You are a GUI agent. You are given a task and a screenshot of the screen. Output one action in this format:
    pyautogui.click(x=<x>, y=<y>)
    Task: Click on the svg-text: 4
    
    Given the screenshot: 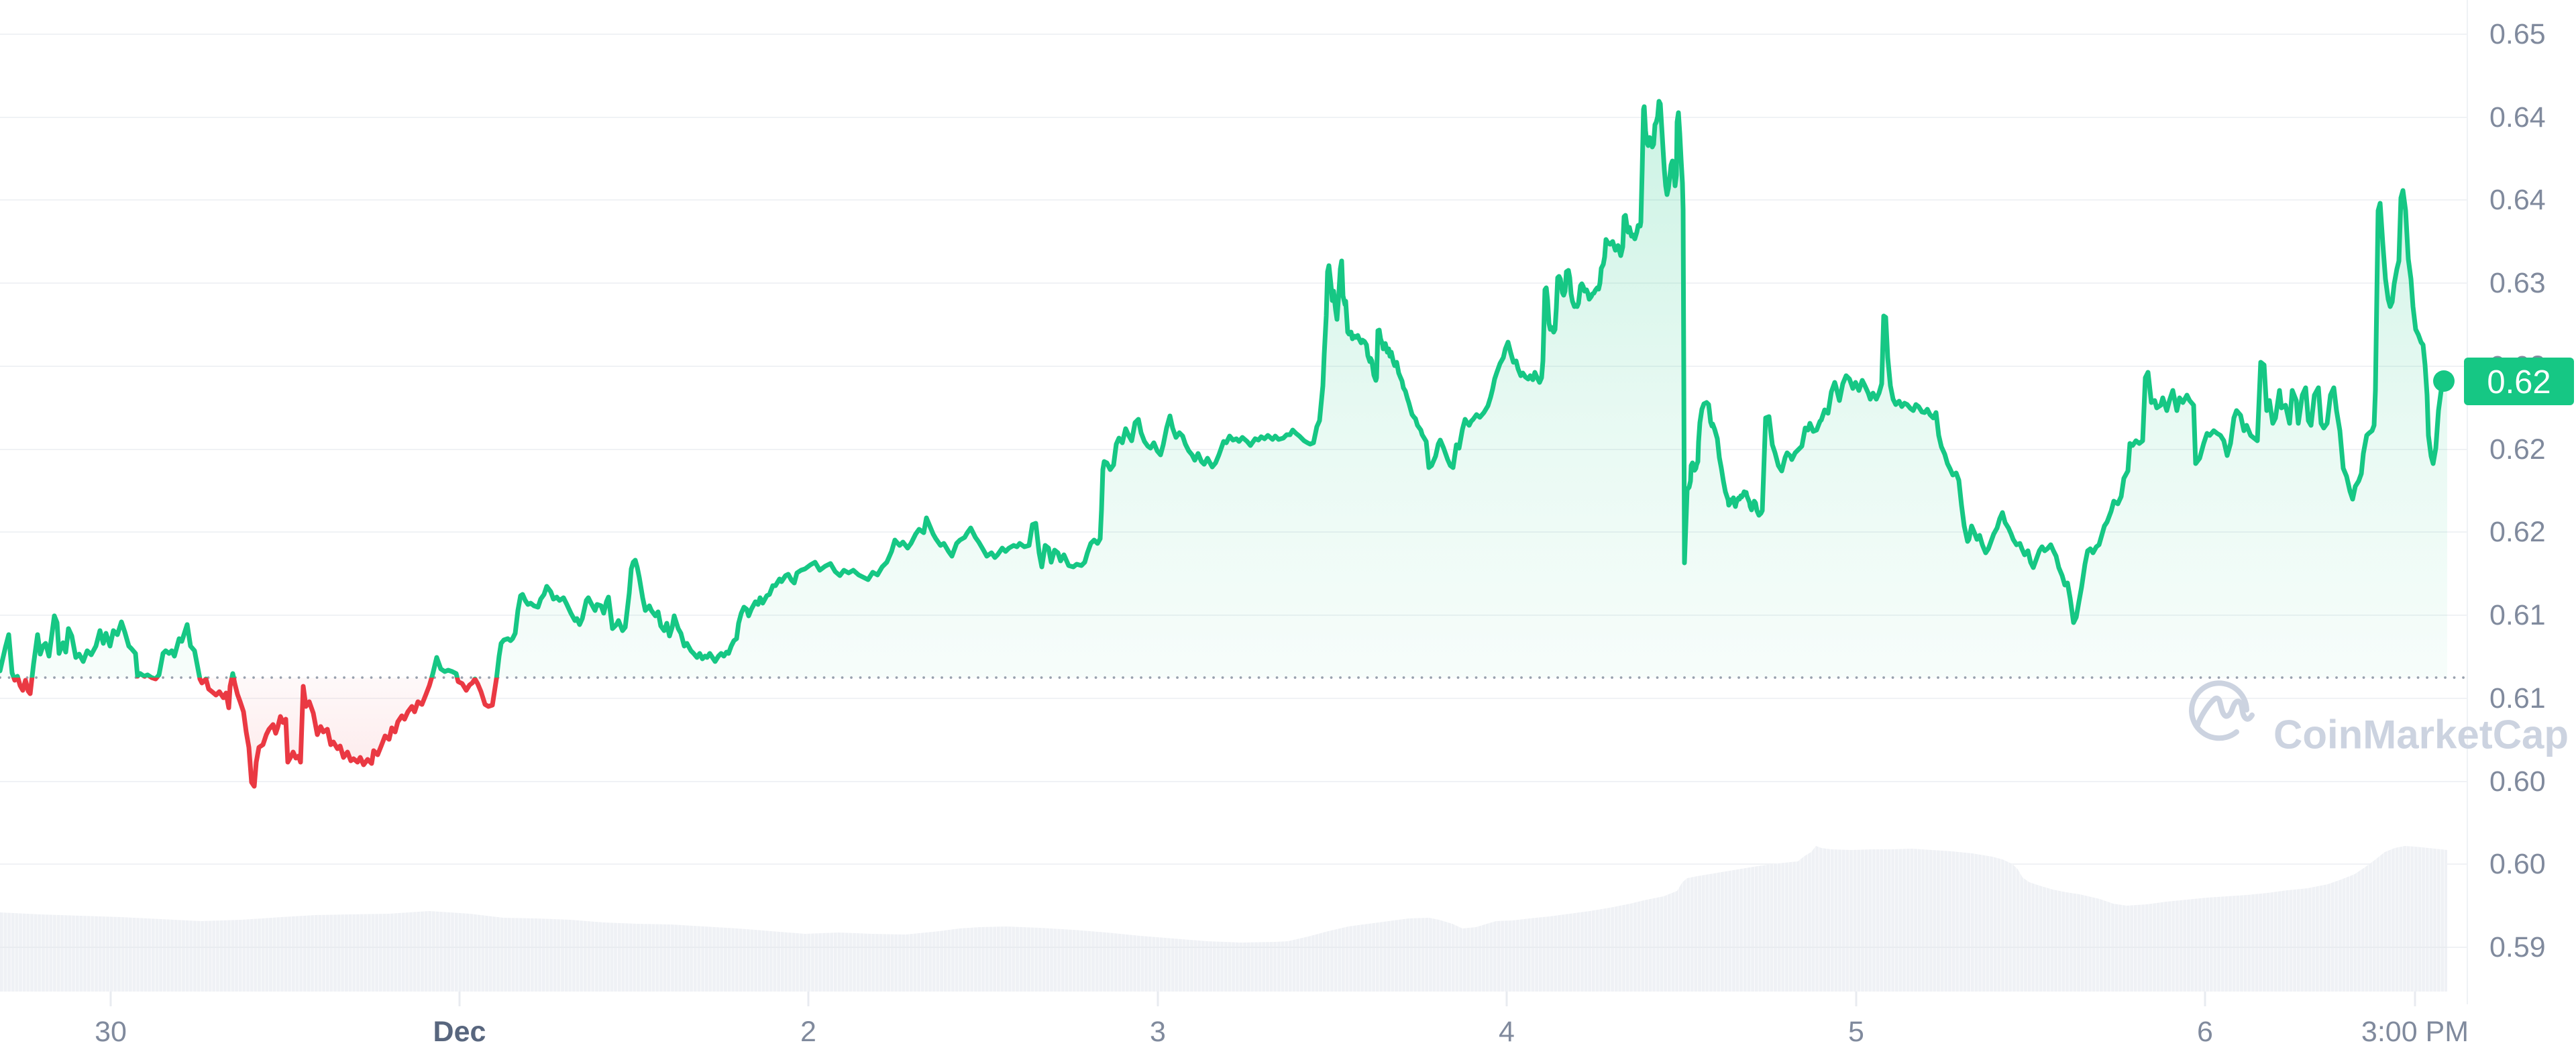 What is the action you would take?
    pyautogui.click(x=1507, y=1032)
    